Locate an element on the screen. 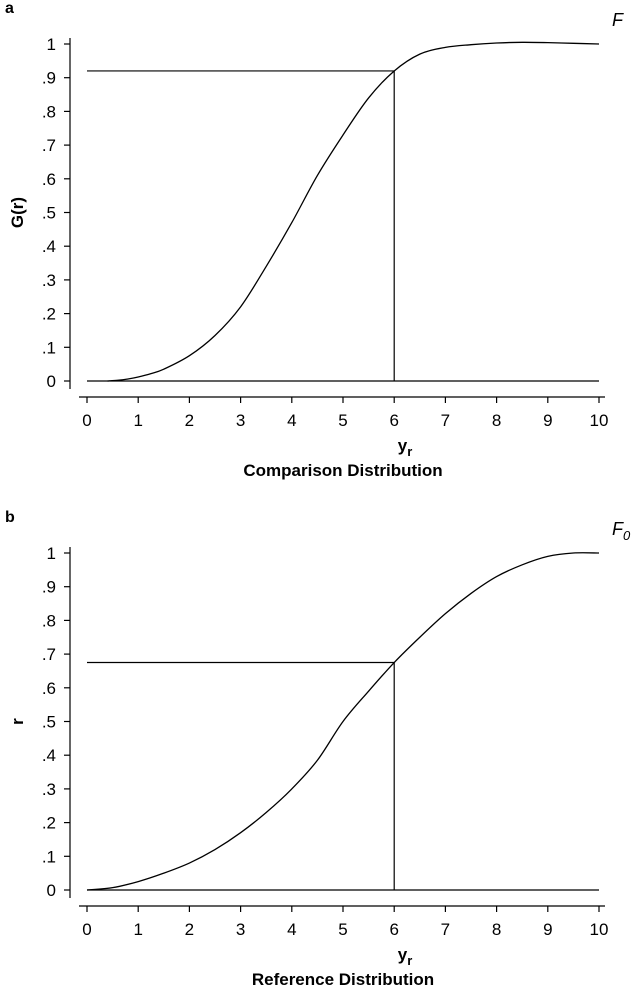 Image resolution: width=635 pixels, height=990 pixels. panel-b-curve-label-sub: 0 is located at coordinates (627, 535).